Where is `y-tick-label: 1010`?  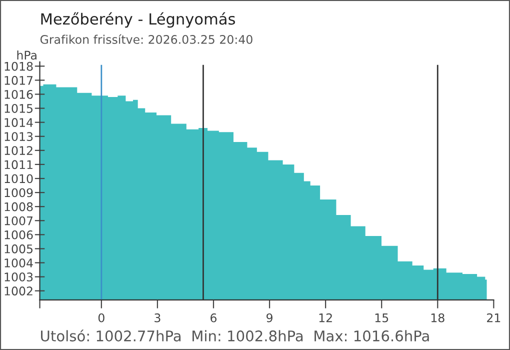 y-tick-label: 1010 is located at coordinates (18, 179).